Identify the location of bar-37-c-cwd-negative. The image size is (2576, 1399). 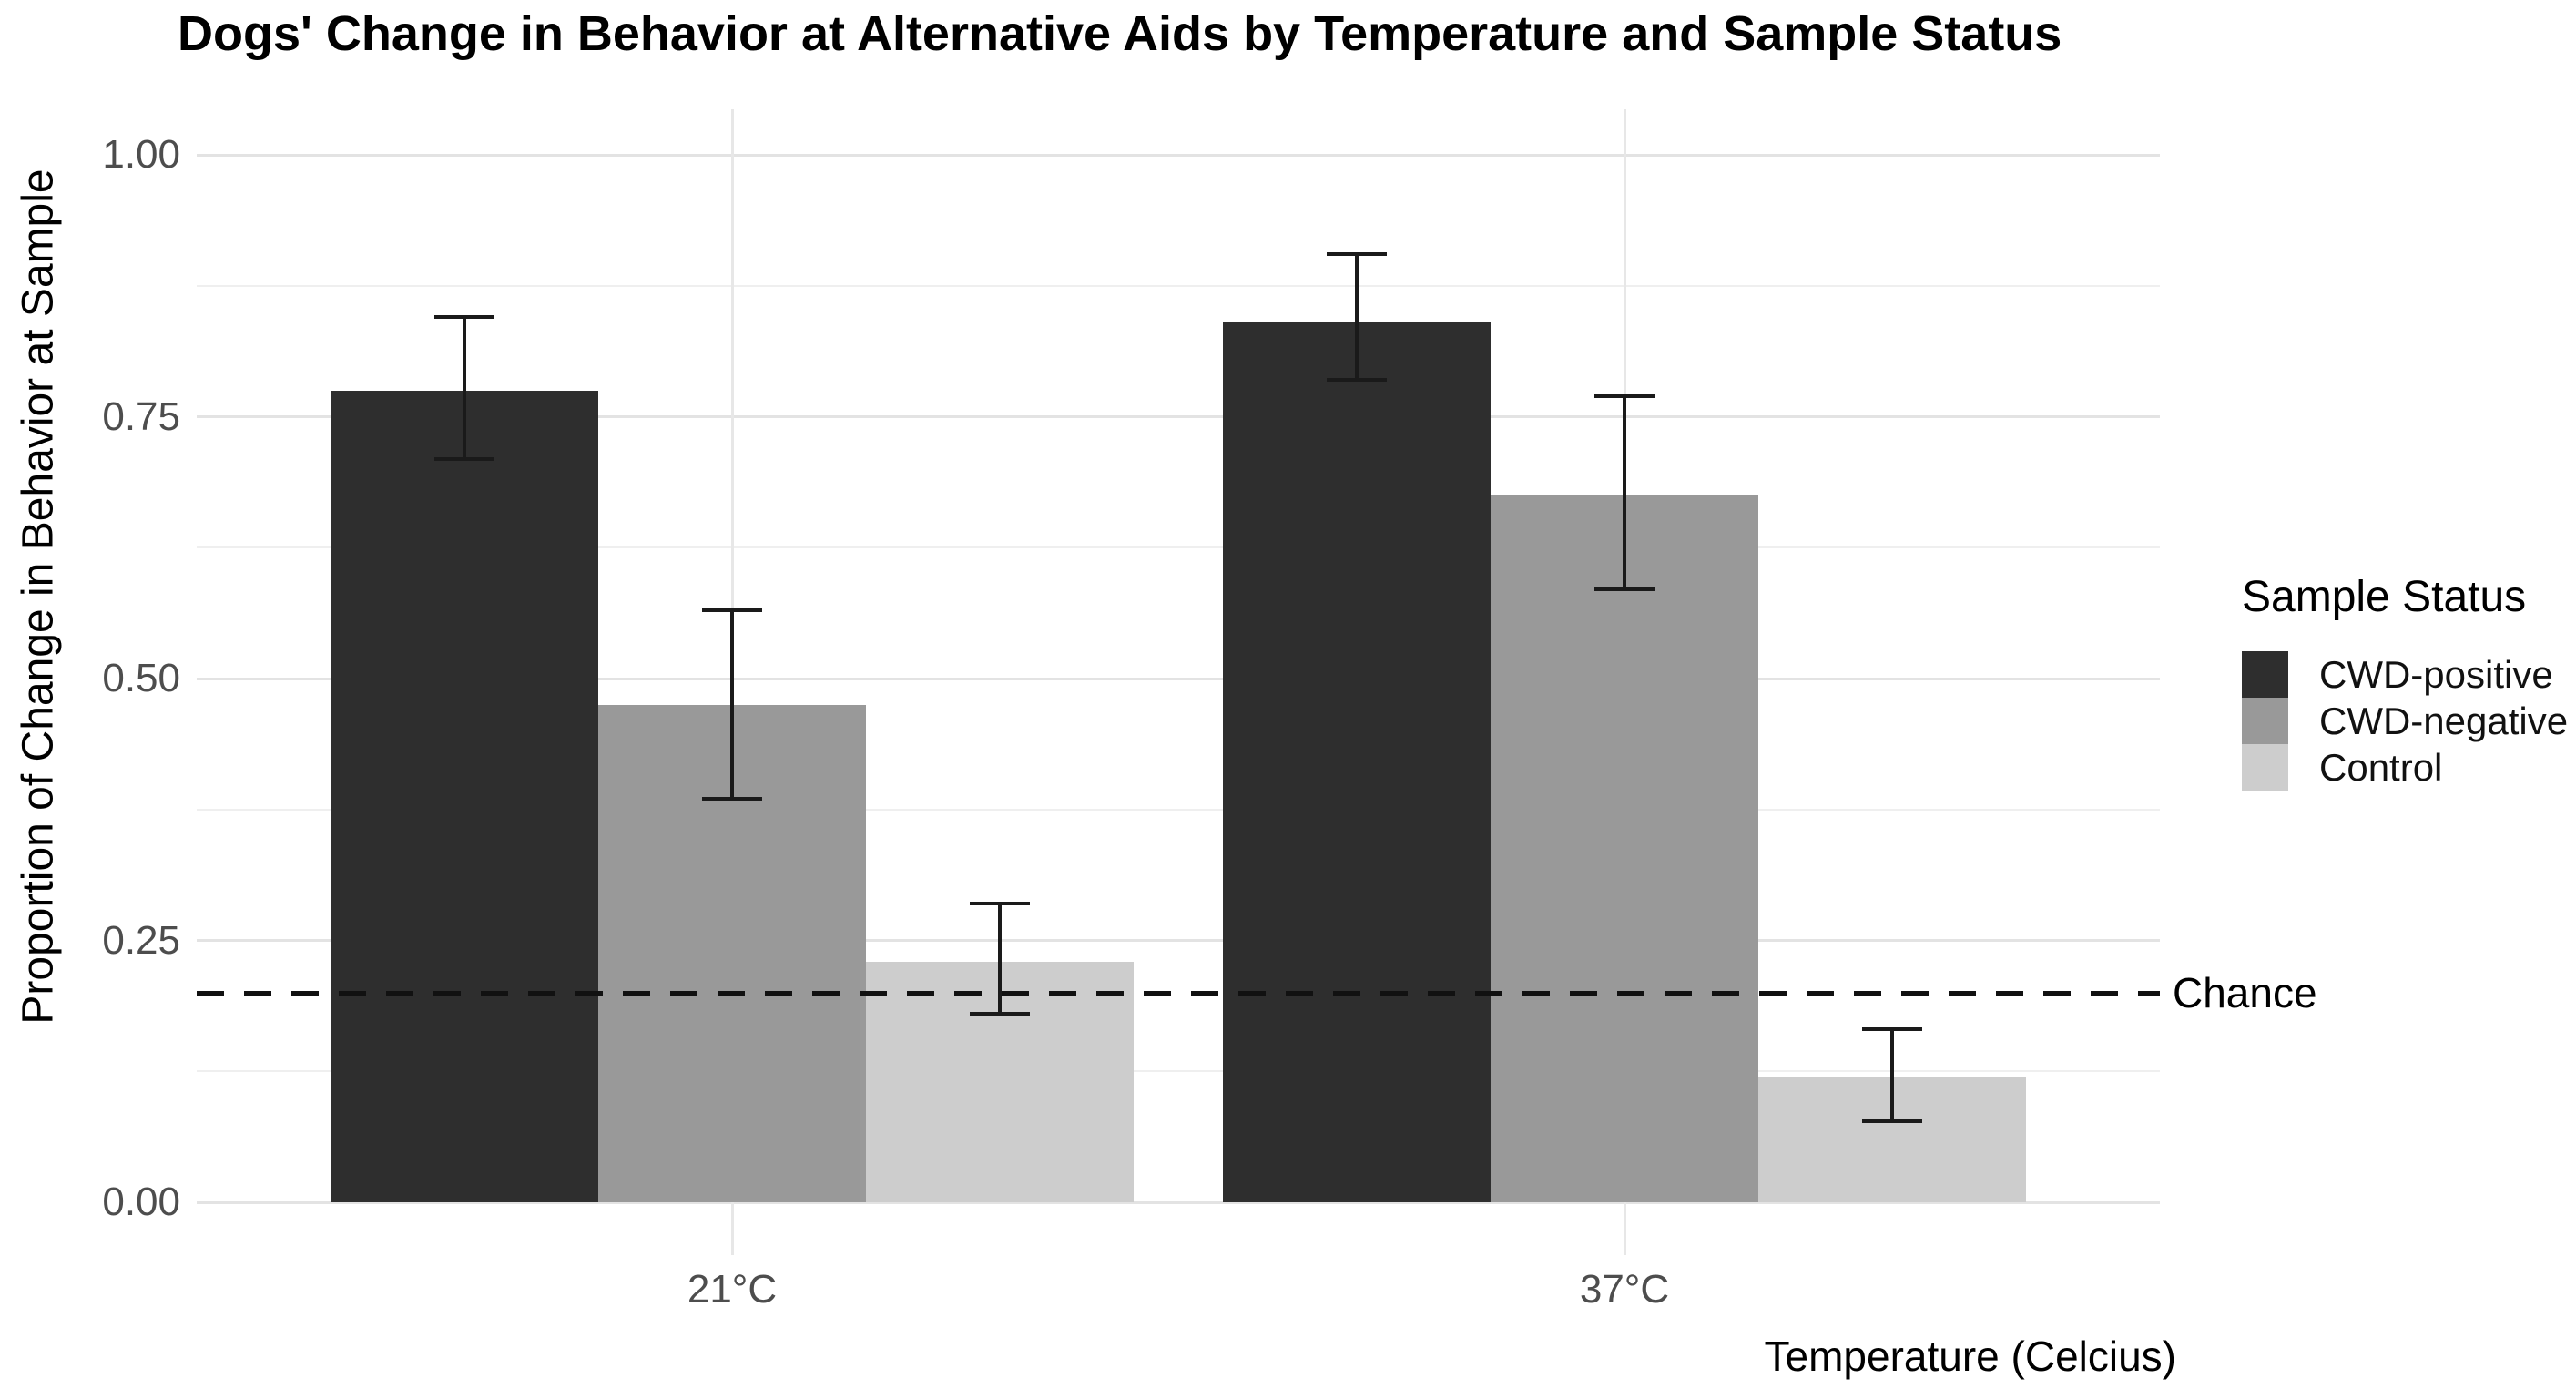
(1624, 848).